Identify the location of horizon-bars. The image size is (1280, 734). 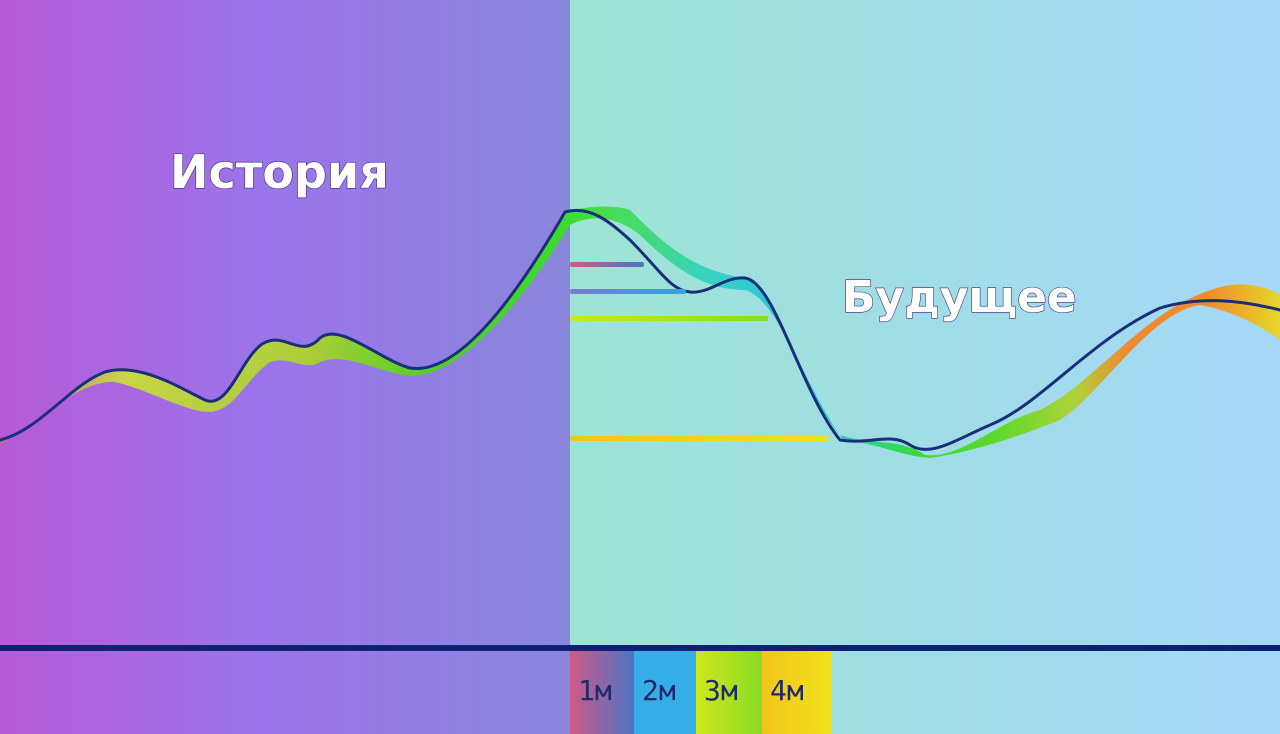
(699, 351).